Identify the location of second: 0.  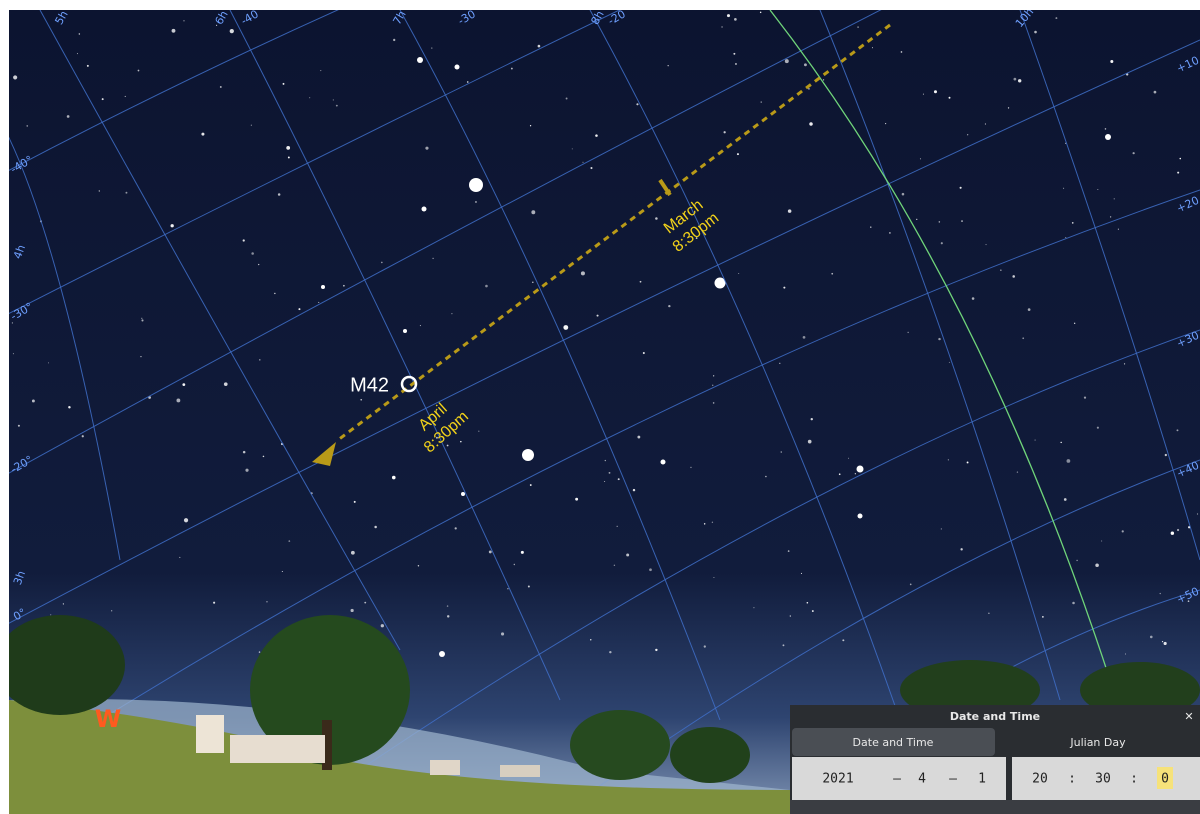
(1165, 779).